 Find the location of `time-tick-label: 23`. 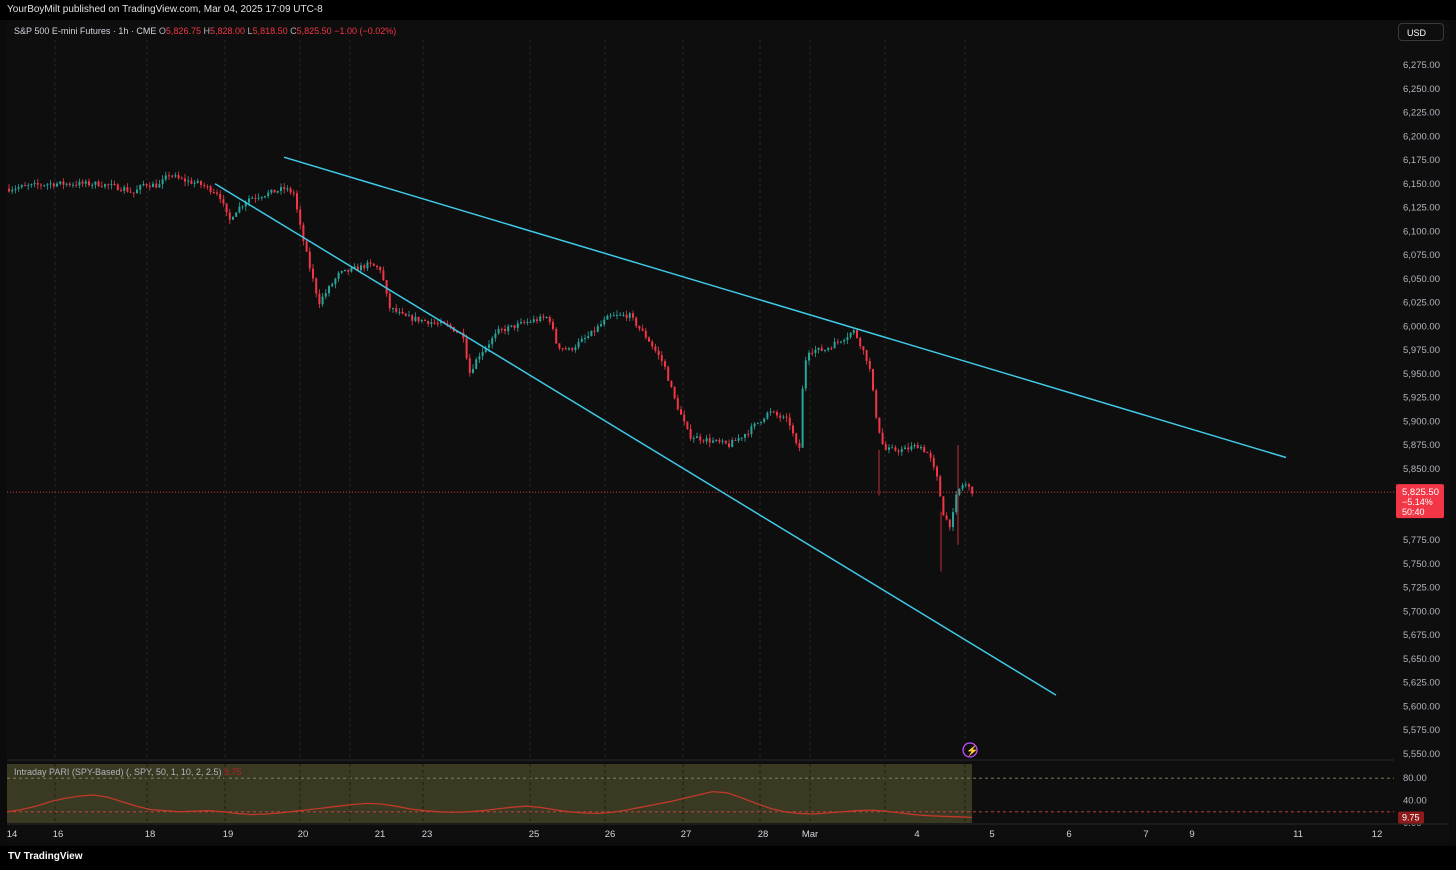

time-tick-label: 23 is located at coordinates (427, 834).